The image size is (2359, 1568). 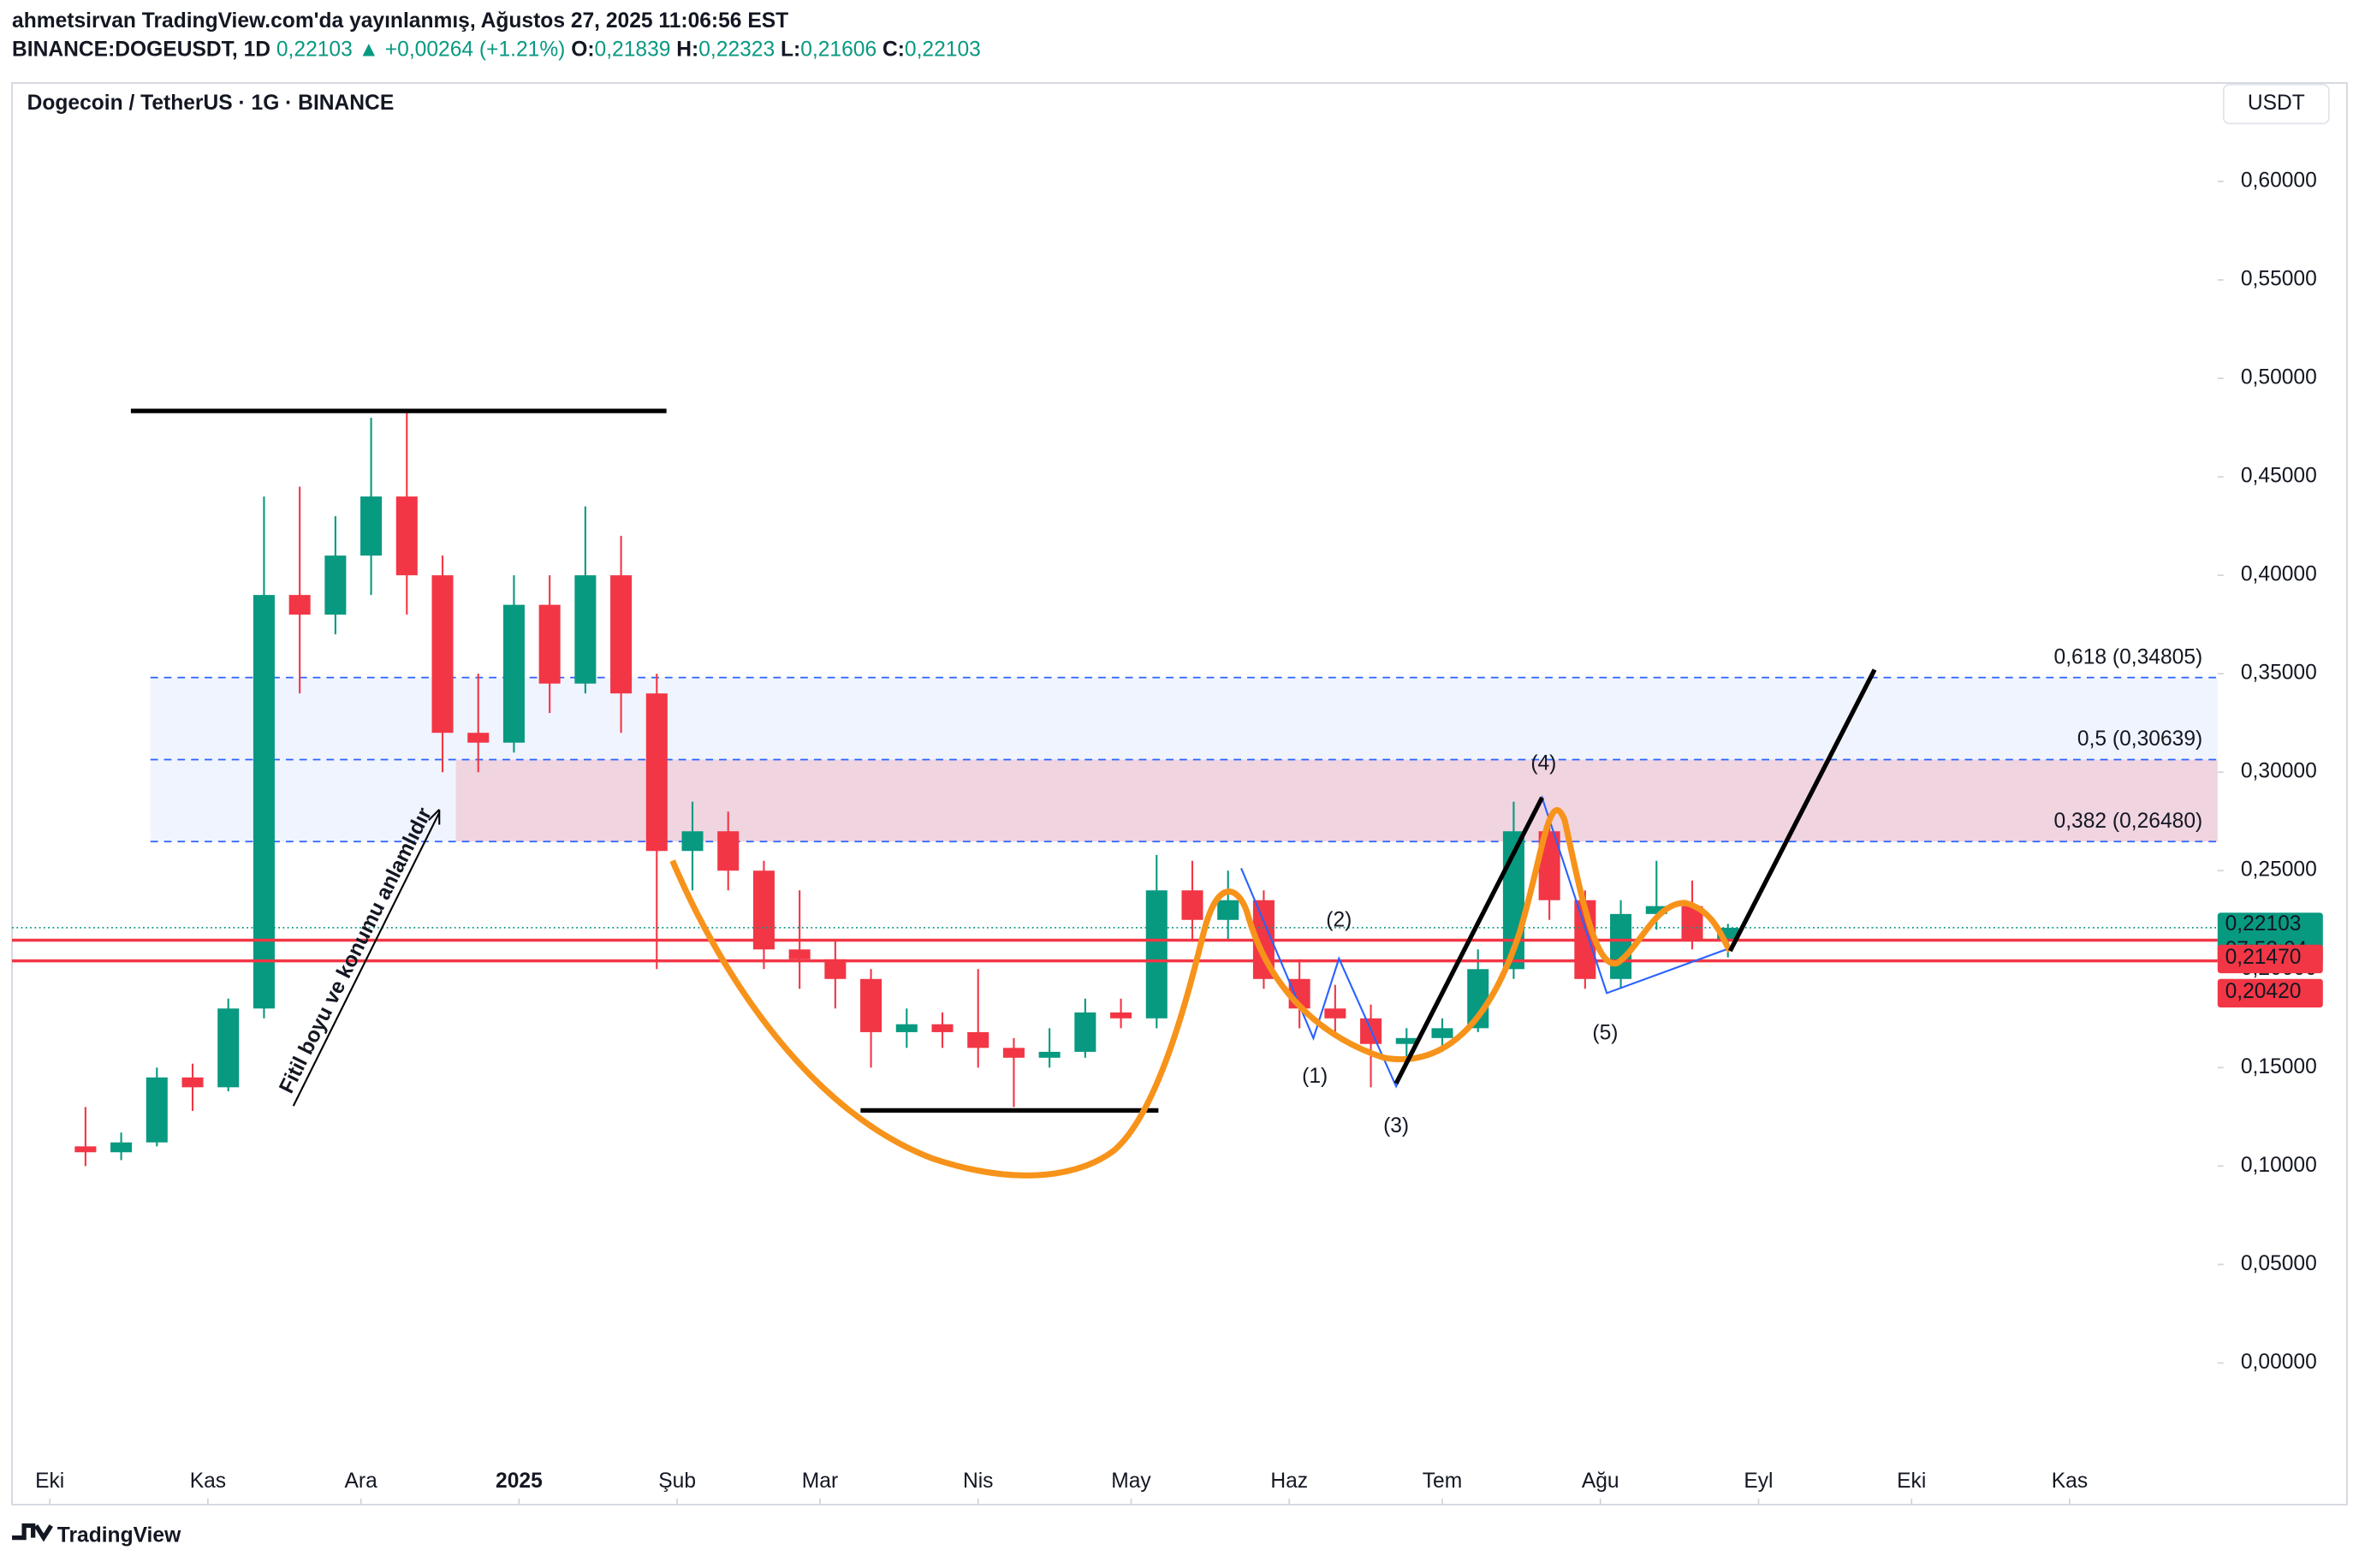 What do you see at coordinates (519, 1481) in the screenshot?
I see `x-tick-label: 2025` at bounding box center [519, 1481].